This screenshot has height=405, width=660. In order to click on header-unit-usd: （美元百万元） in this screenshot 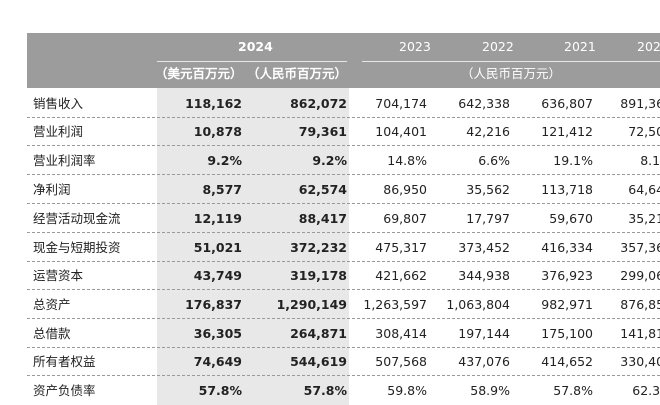, I will do `click(199, 73)`.